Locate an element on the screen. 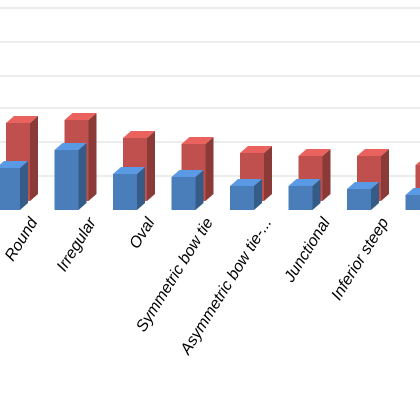 This screenshot has width=420, height=420. bar-series0-4-front is located at coordinates (242, 198).